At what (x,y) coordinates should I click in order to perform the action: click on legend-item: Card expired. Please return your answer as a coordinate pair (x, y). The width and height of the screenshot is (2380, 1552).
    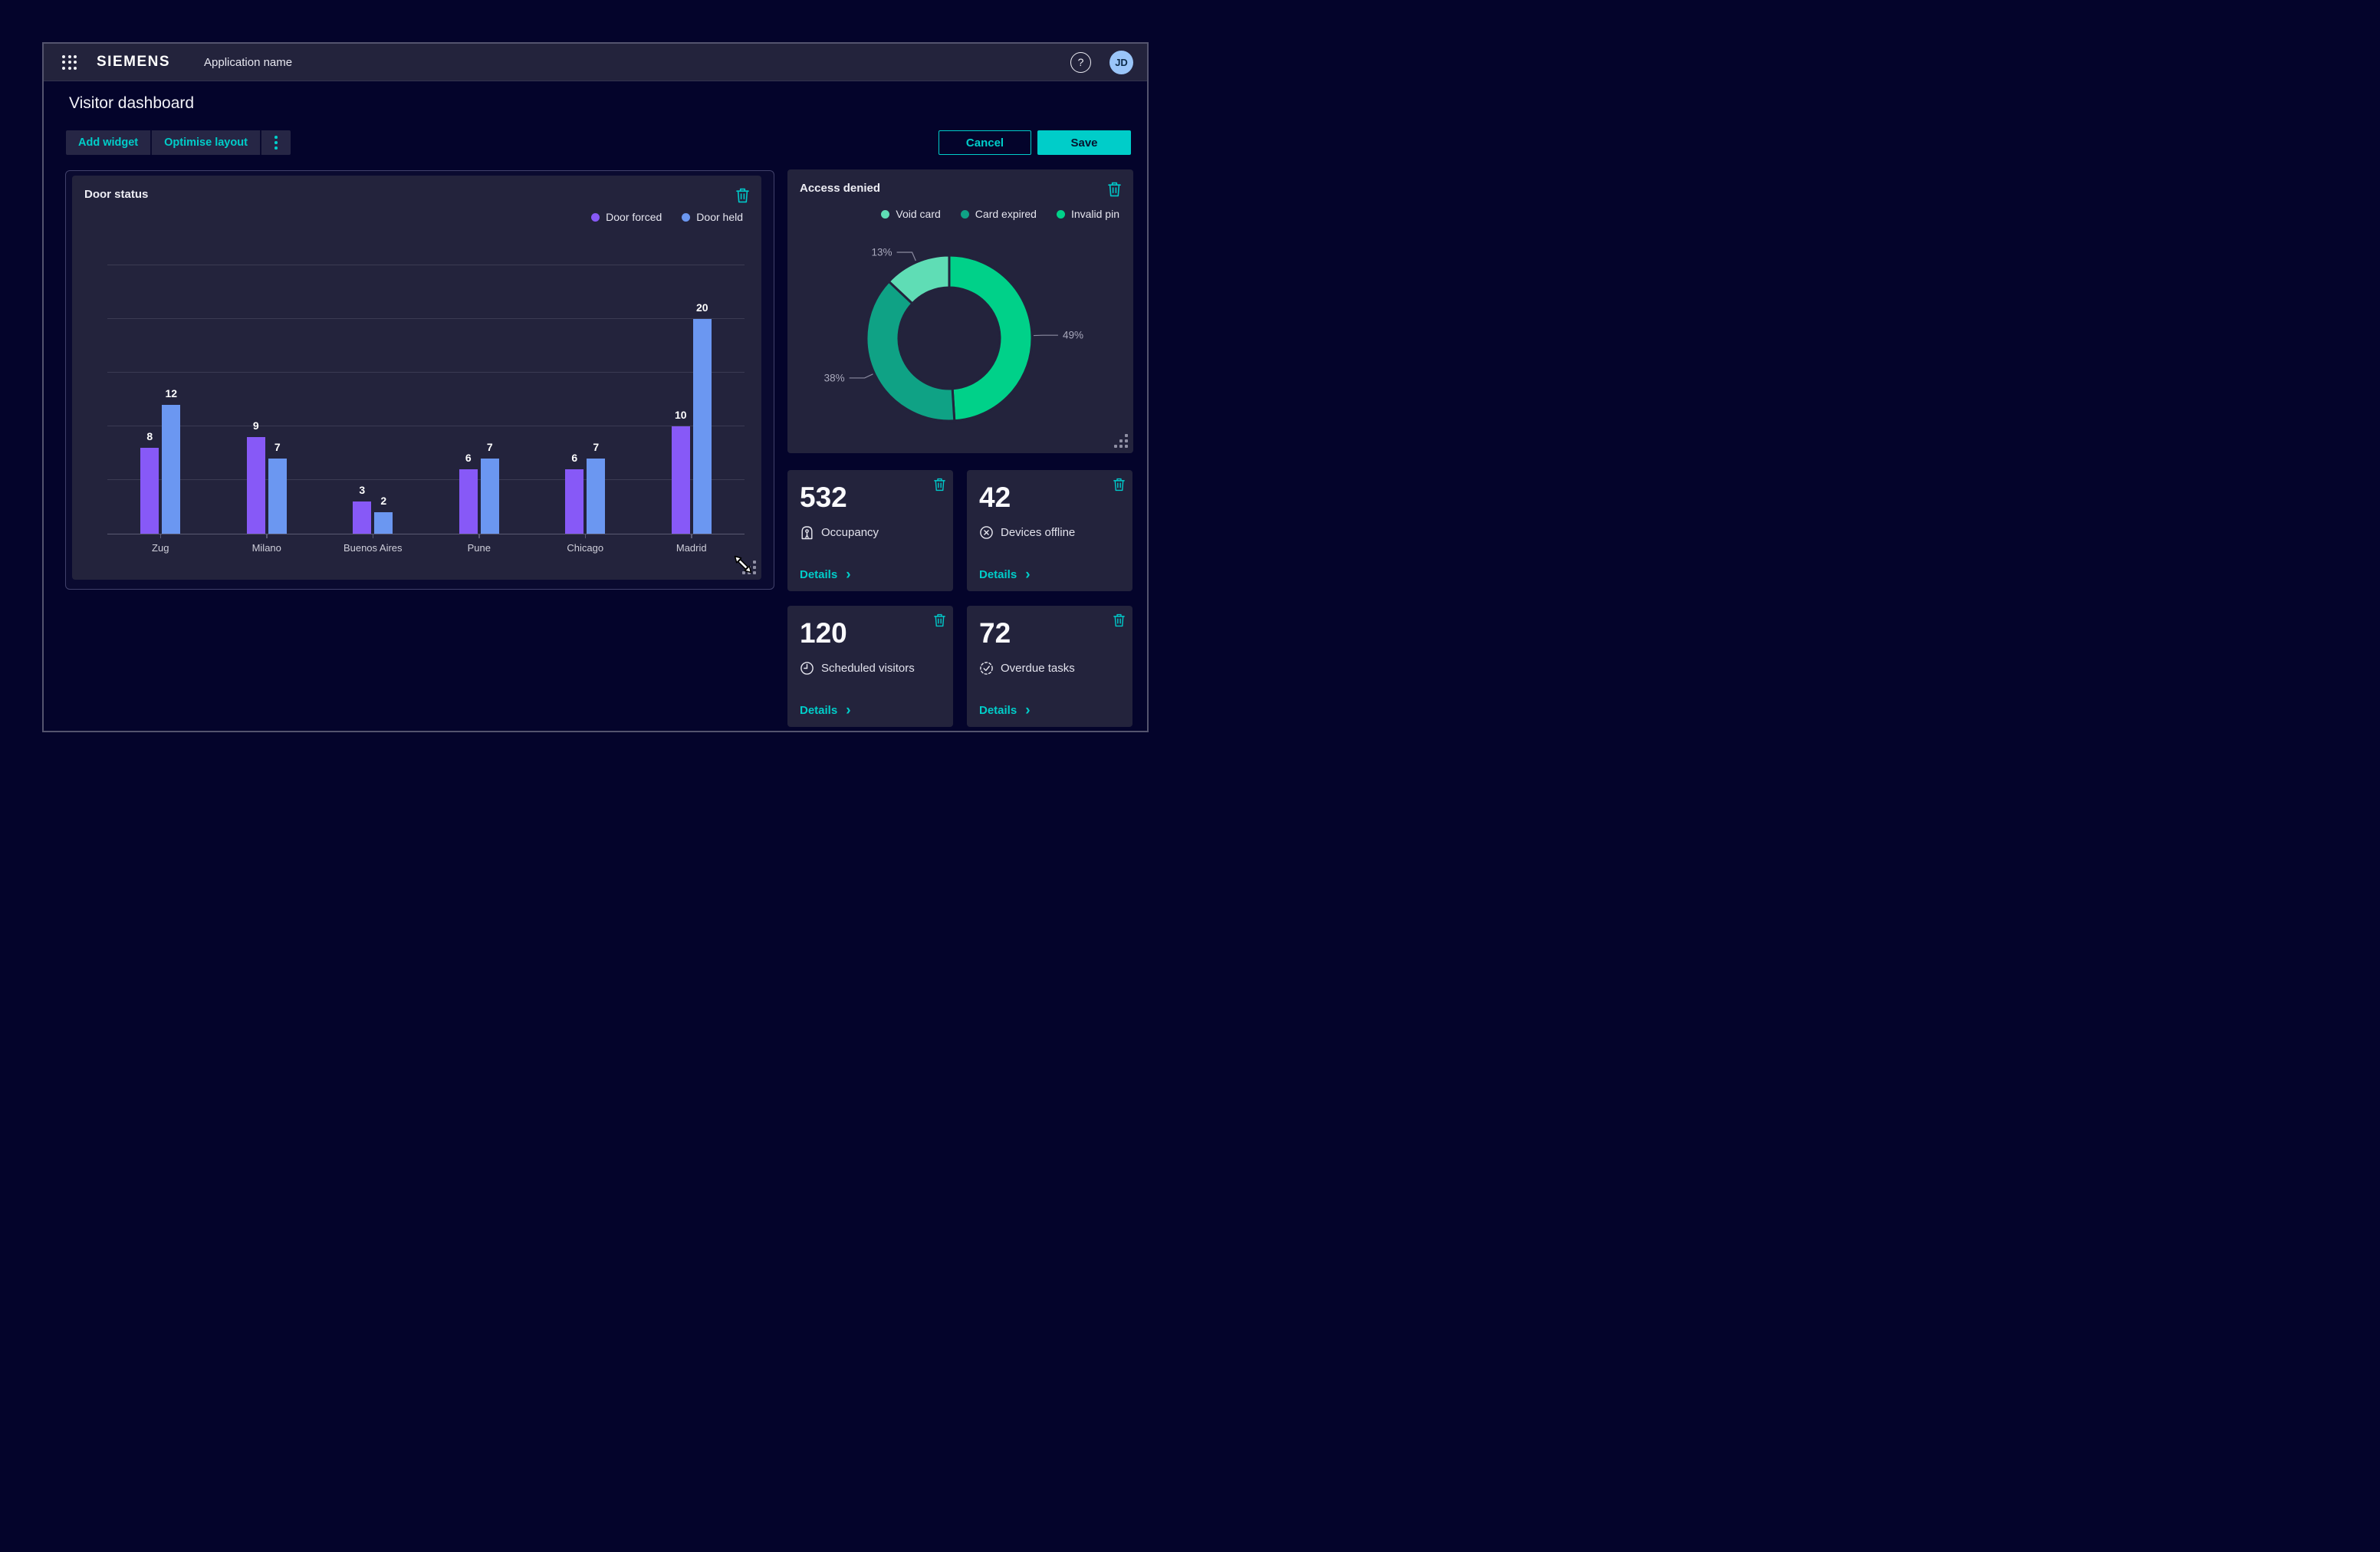
    Looking at the image, I should click on (999, 214).